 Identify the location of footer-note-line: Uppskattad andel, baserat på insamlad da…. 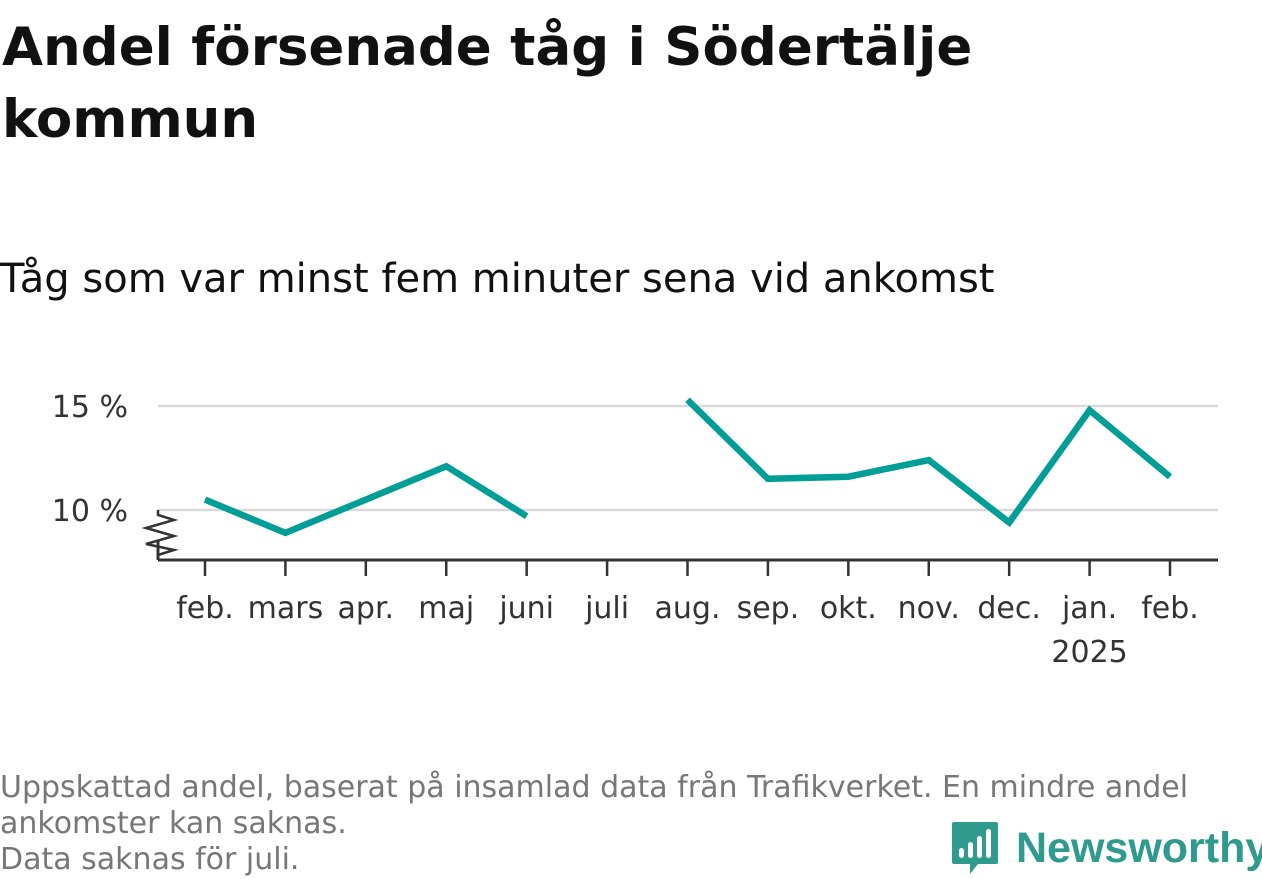
(594, 787).